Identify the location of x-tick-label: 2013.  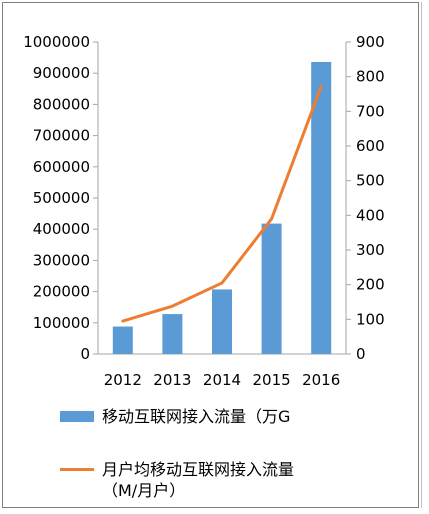
(172, 380).